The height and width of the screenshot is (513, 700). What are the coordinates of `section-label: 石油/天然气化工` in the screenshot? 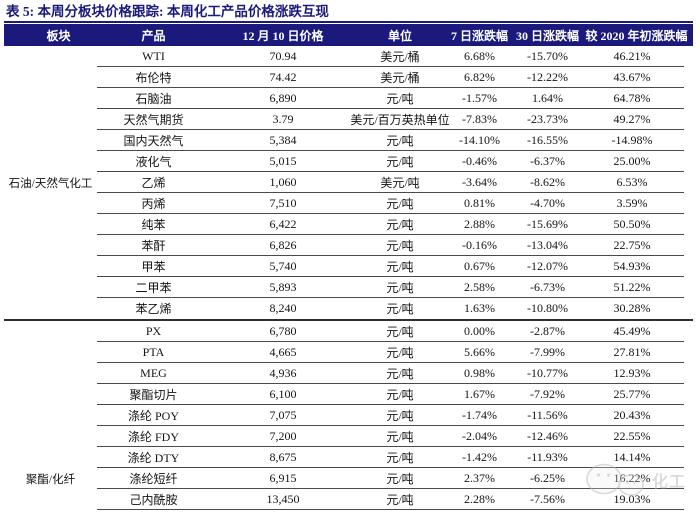 It's located at (50, 183).